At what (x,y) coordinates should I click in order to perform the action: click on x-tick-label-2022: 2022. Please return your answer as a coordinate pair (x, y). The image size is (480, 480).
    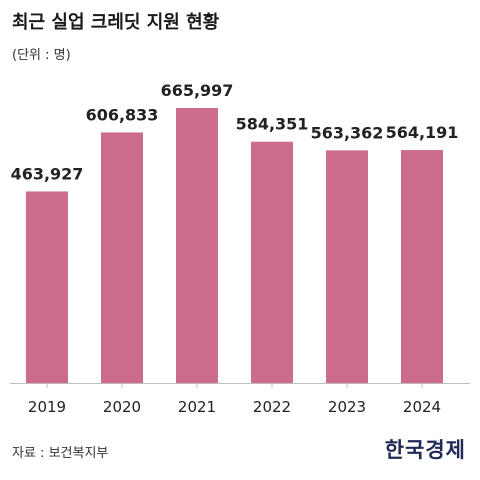
    Looking at the image, I should click on (272, 407).